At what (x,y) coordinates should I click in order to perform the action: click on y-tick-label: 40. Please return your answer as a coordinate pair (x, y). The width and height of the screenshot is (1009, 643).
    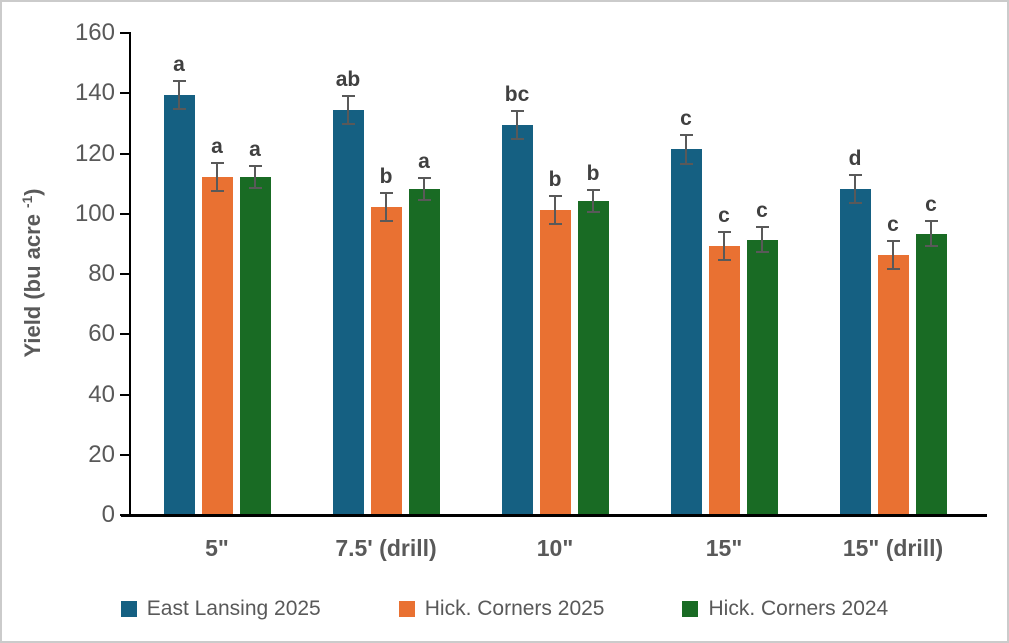
    Looking at the image, I should click on (101, 394).